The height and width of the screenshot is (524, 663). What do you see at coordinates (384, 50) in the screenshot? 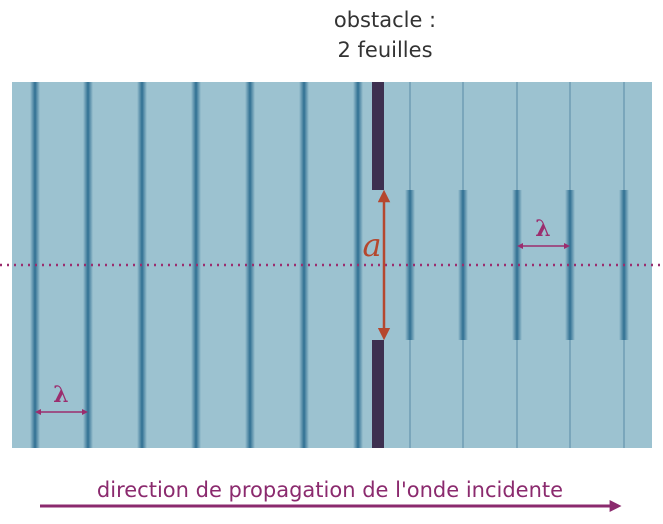
I see `header-line: 2 feuilles` at bounding box center [384, 50].